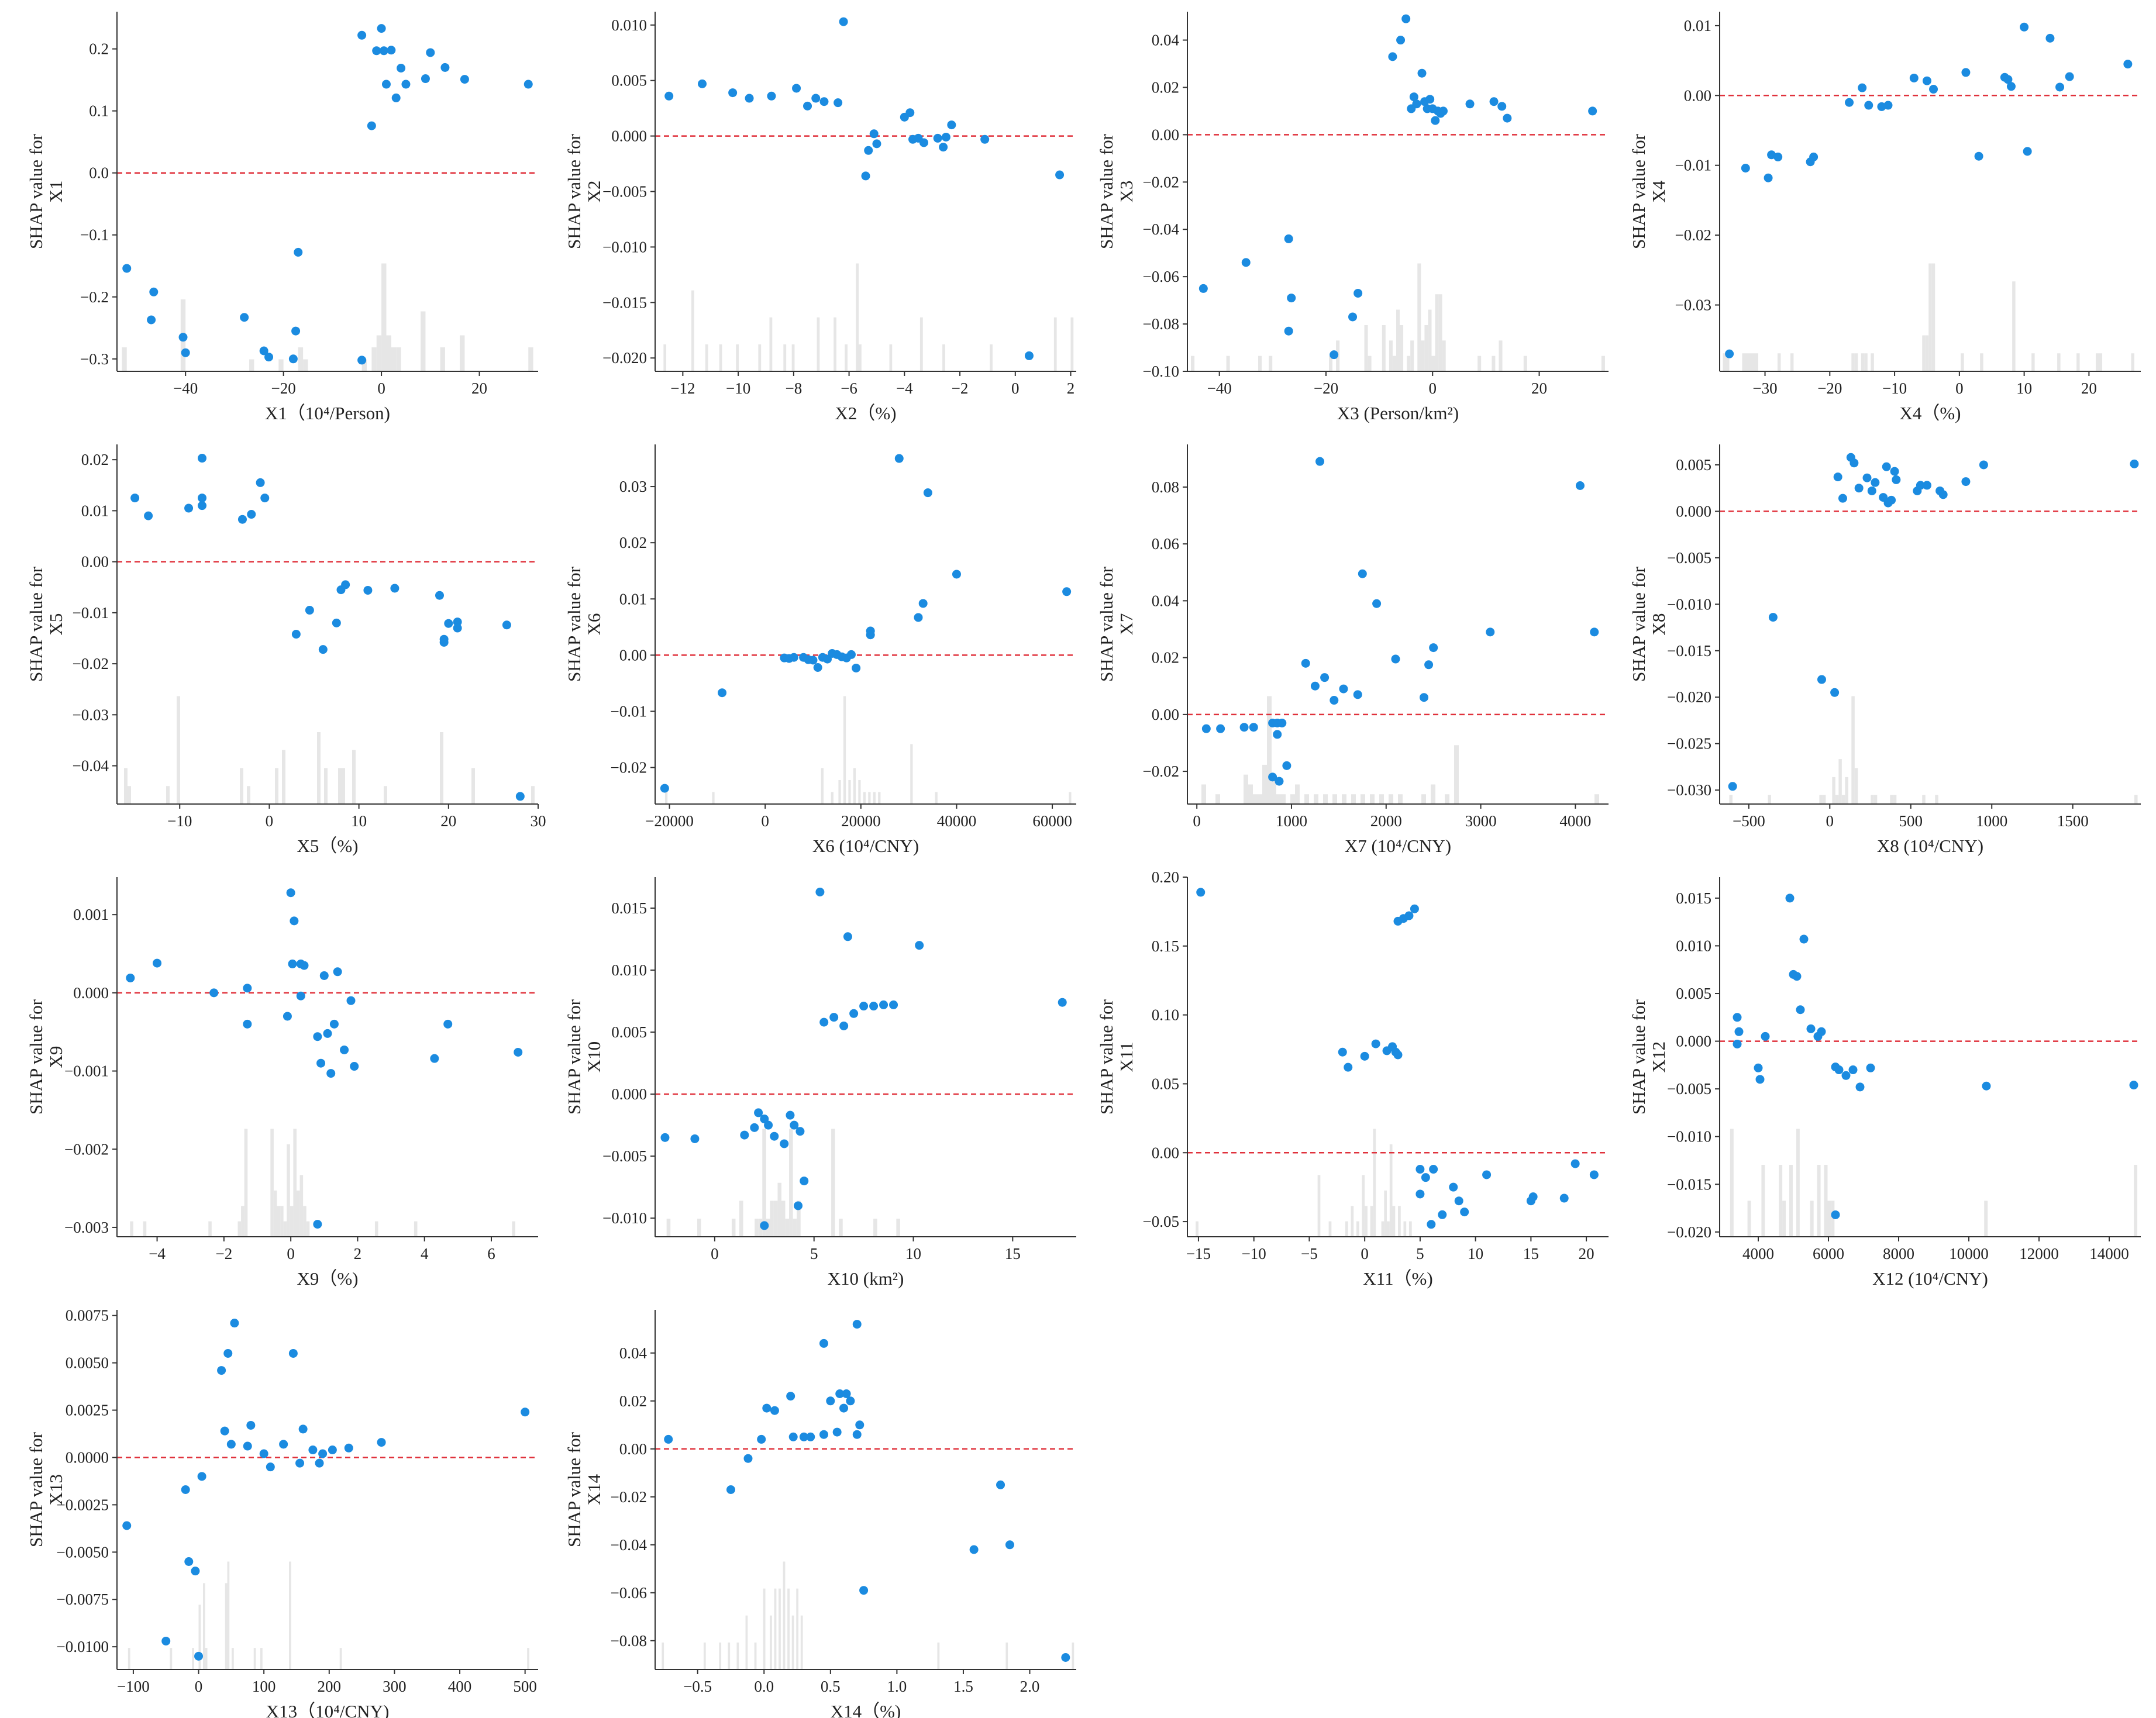 The height and width of the screenshot is (1718, 2156). What do you see at coordinates (1765, 388) in the screenshot?
I see `x-tick-label: −30` at bounding box center [1765, 388].